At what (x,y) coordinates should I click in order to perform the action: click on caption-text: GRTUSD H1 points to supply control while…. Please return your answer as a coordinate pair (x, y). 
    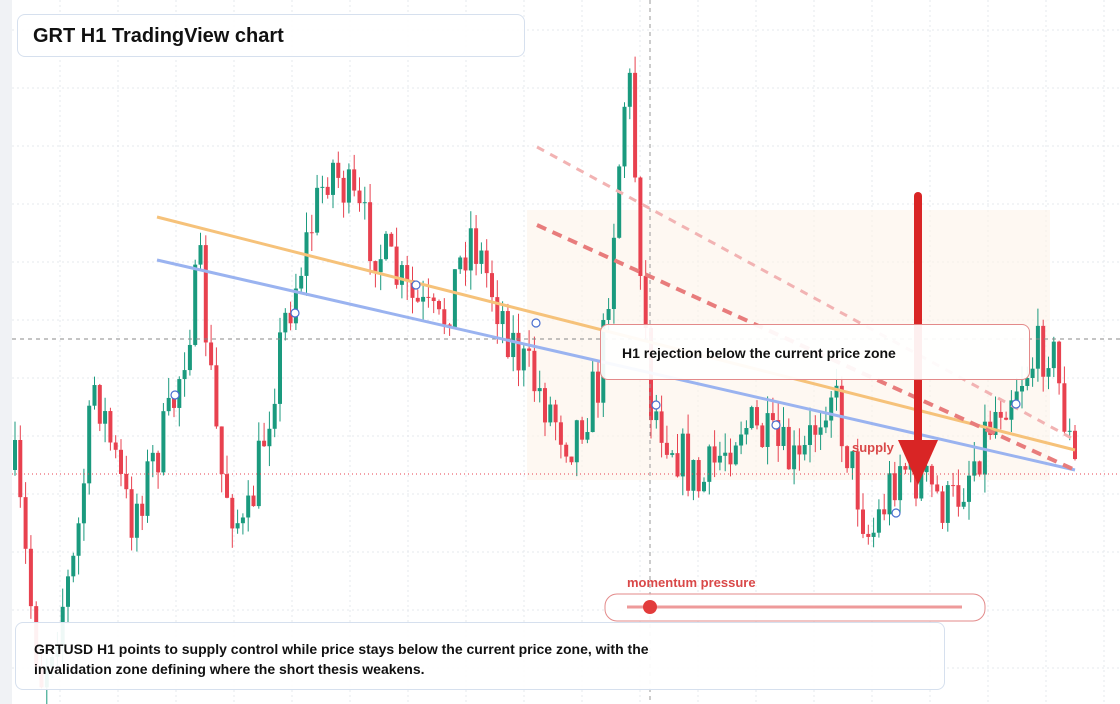
    Looking at the image, I should click on (341, 659).